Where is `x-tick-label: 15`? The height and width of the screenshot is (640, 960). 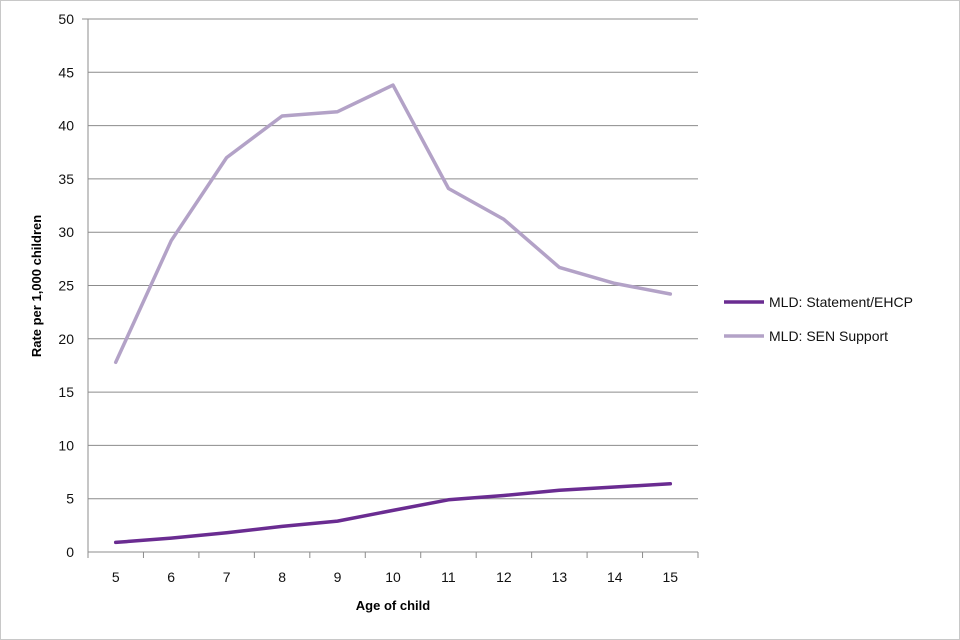 x-tick-label: 15 is located at coordinates (670, 577).